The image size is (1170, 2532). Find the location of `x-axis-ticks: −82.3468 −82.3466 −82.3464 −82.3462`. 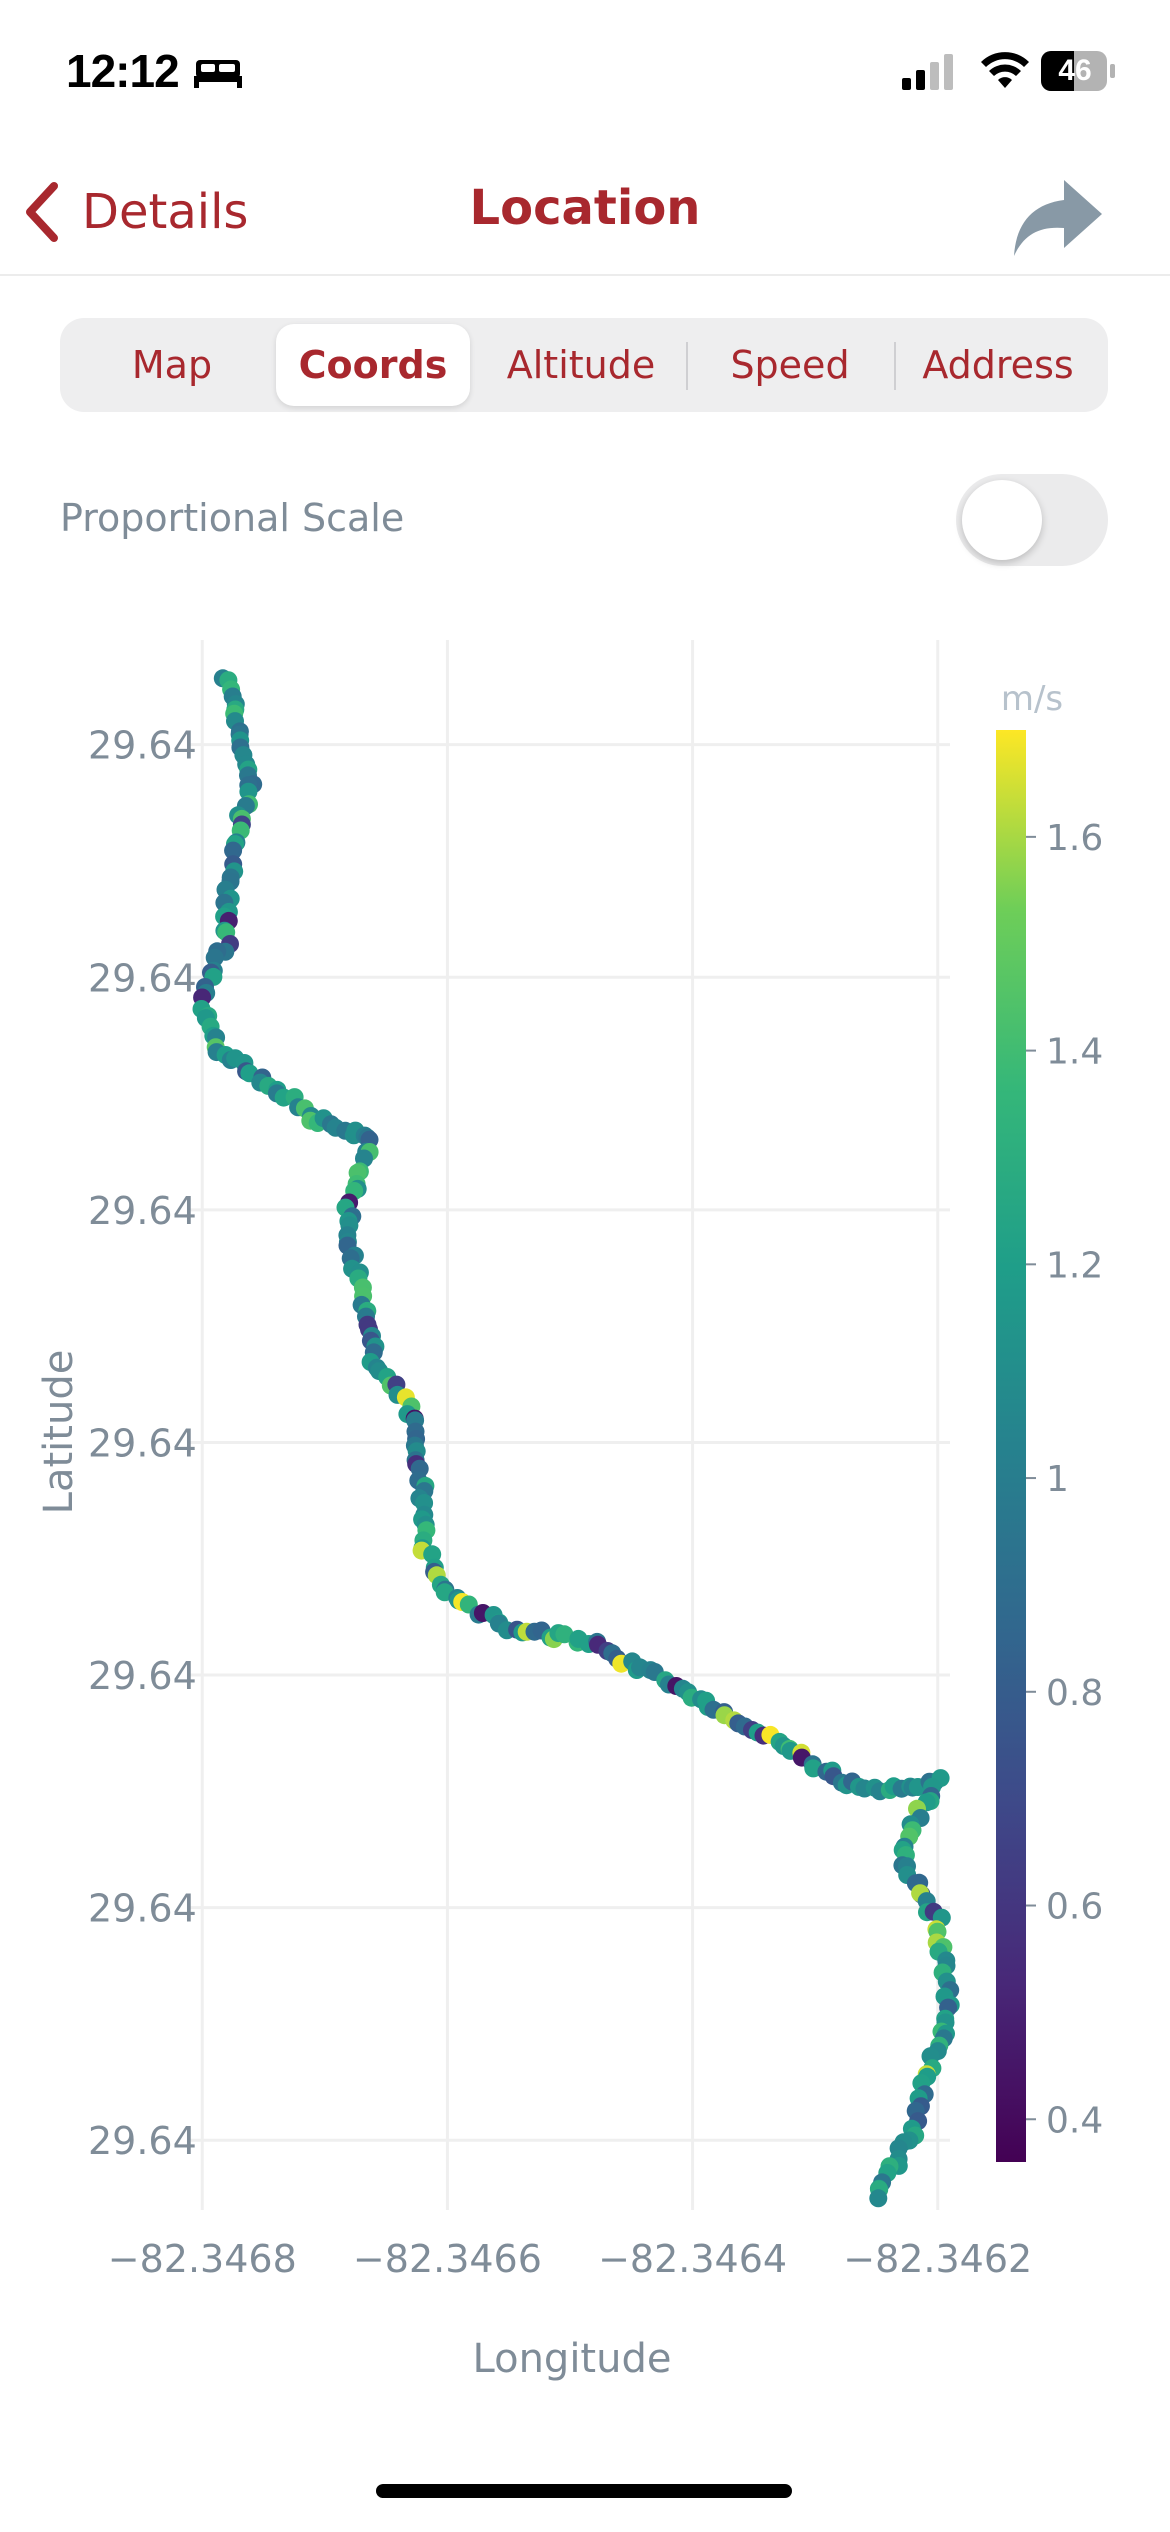

x-axis-ticks: −82.3468 −82.3466 −82.3464 −82.3462 is located at coordinates (570, 2259).